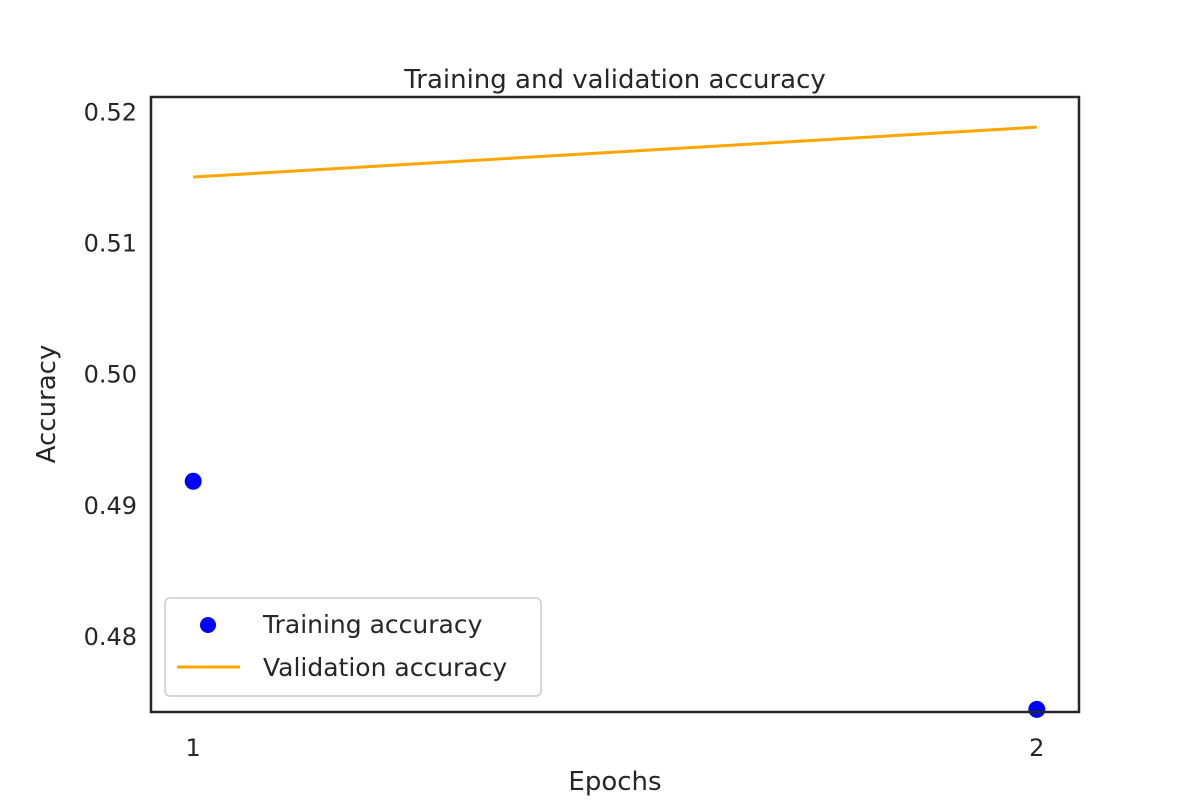 The width and height of the screenshot is (1200, 800). I want to click on legend: Training accuracy Validation accuracy, so click(353, 647).